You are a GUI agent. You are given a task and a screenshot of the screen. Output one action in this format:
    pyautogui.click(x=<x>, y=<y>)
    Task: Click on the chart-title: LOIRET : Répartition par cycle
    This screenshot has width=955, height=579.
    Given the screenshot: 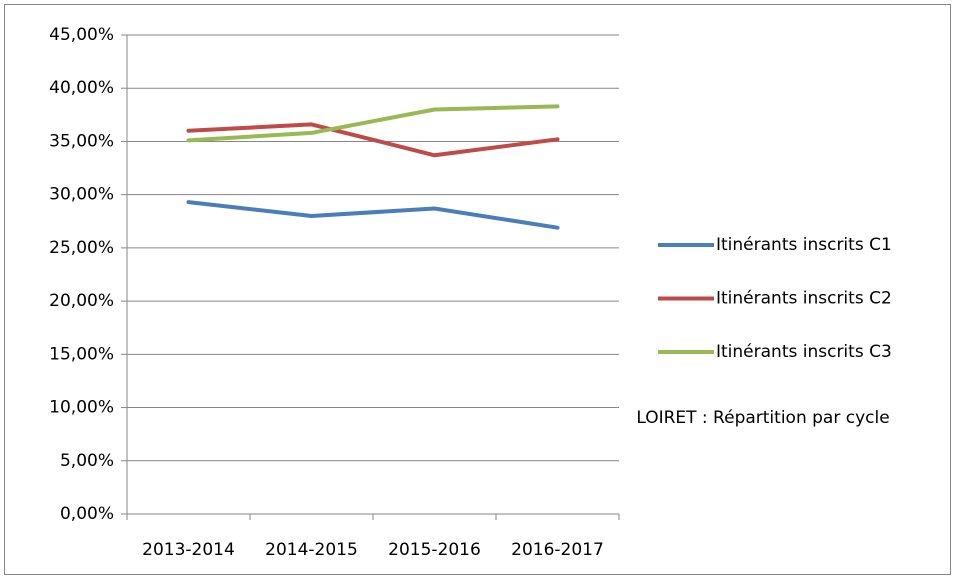 What is the action you would take?
    pyautogui.click(x=762, y=418)
    